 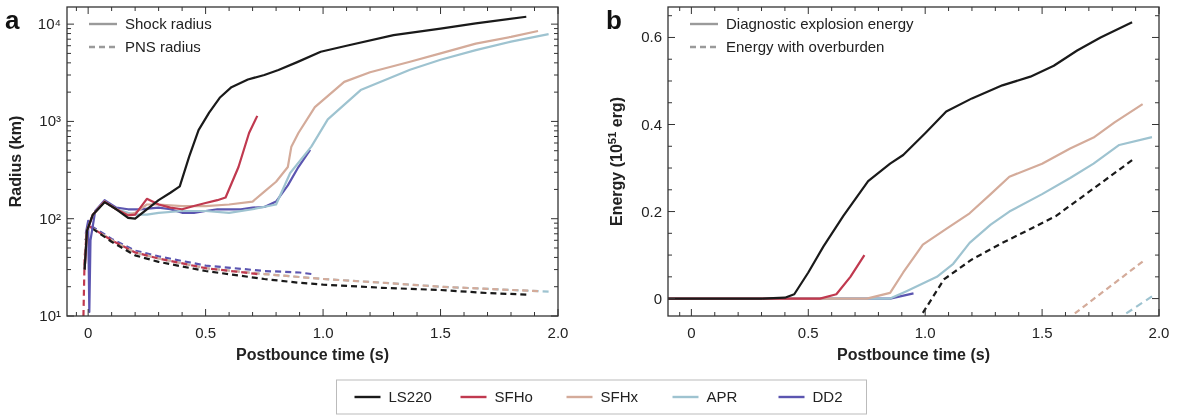 I want to click on chart-title: a, so click(x=12, y=20).